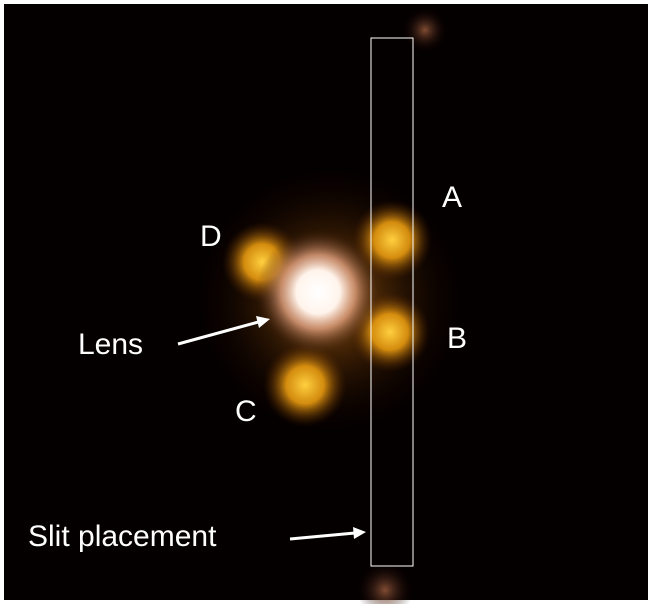 The height and width of the screenshot is (604, 652). I want to click on label-c: C, so click(246, 411).